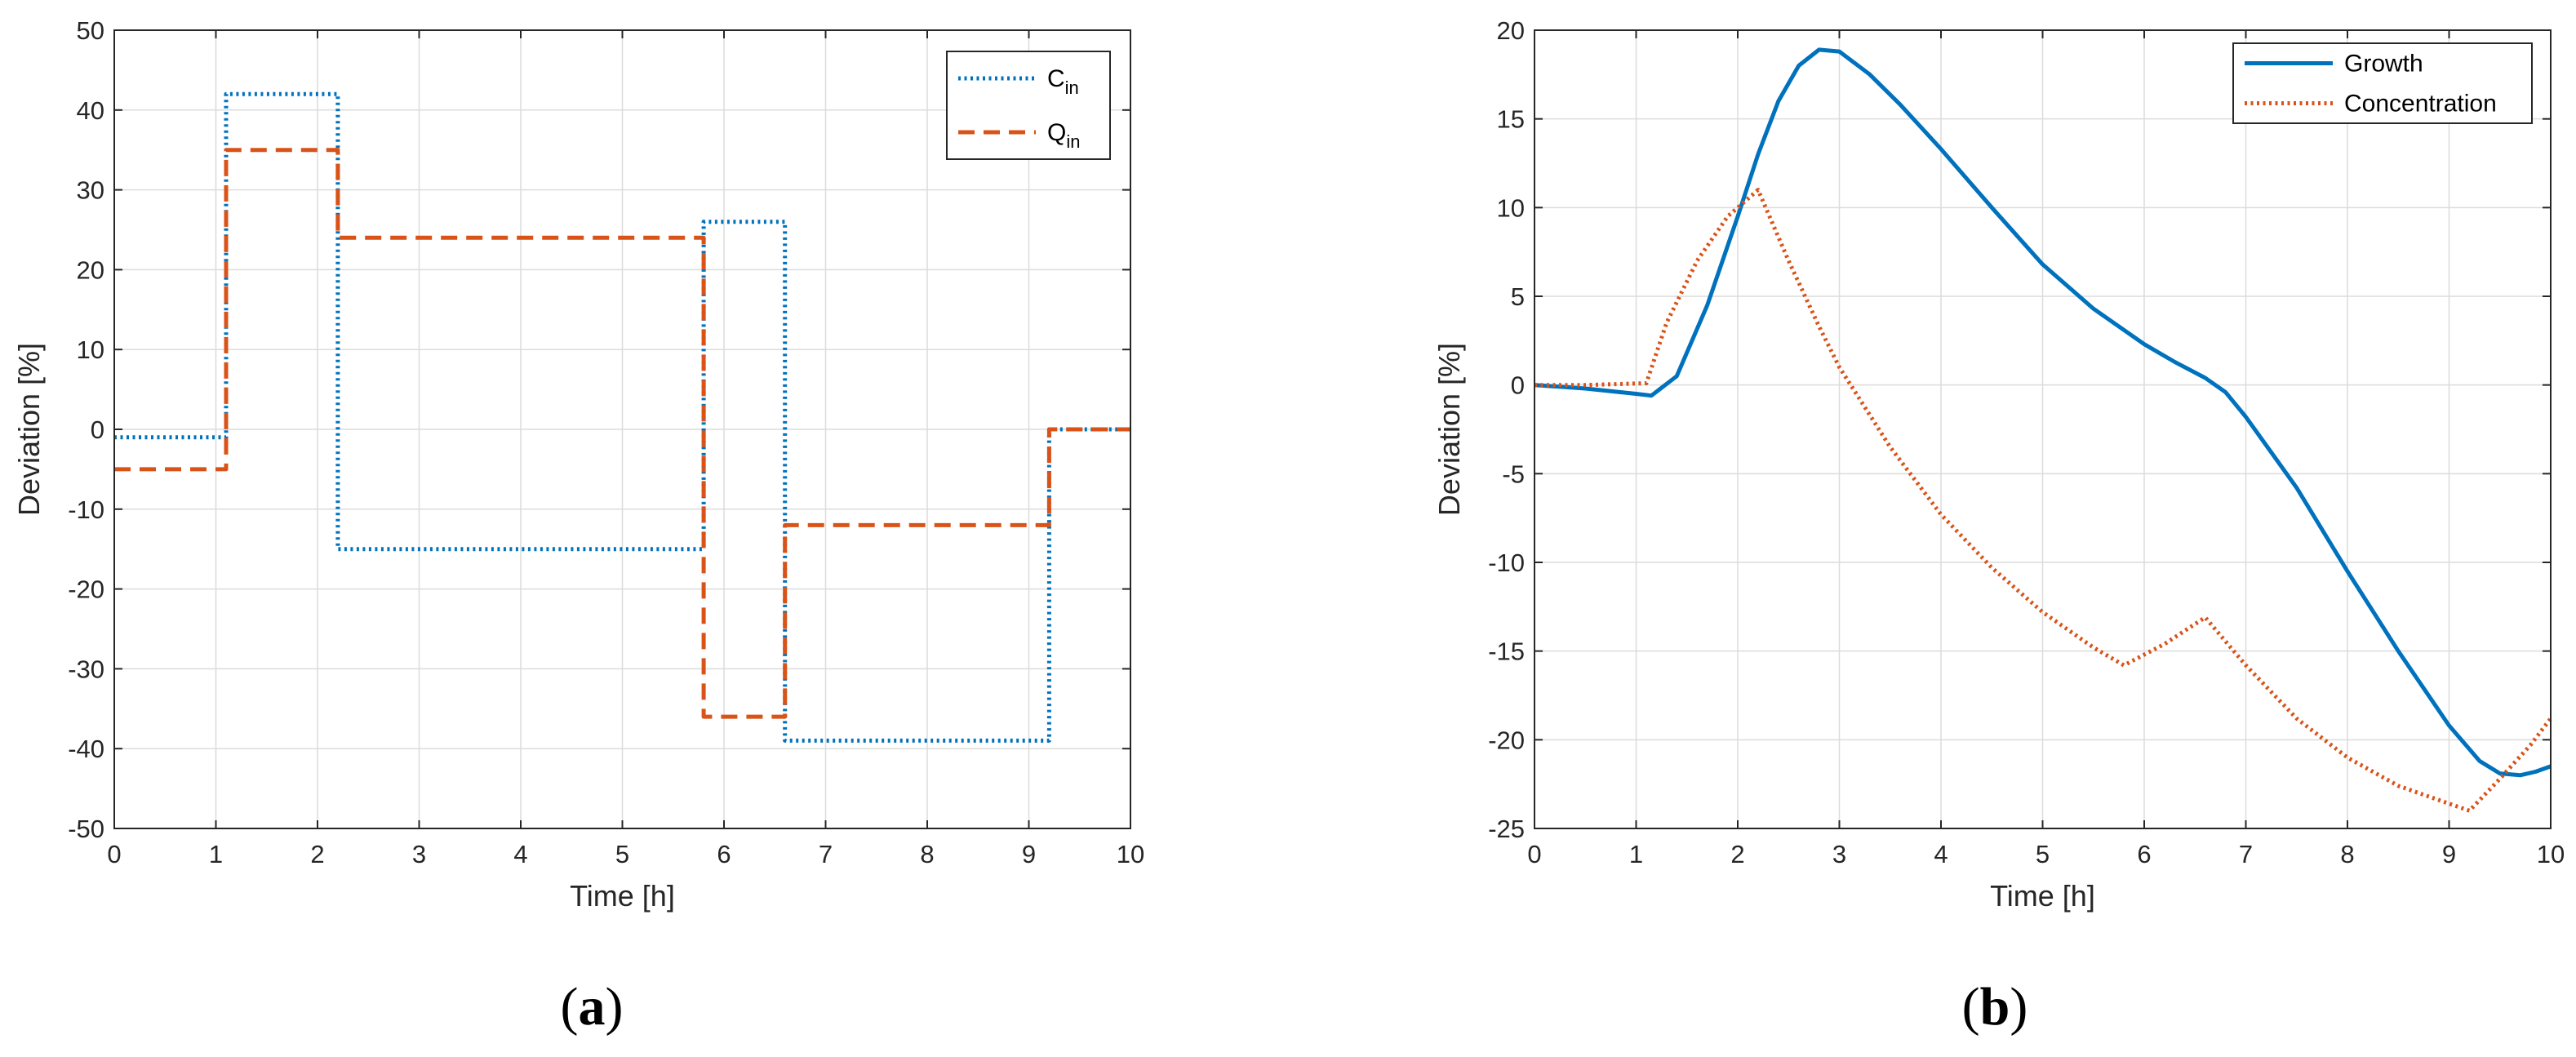 Image resolution: width=2576 pixels, height=1057 pixels. What do you see at coordinates (1518, 296) in the screenshot?
I see `y-tick-label: 5` at bounding box center [1518, 296].